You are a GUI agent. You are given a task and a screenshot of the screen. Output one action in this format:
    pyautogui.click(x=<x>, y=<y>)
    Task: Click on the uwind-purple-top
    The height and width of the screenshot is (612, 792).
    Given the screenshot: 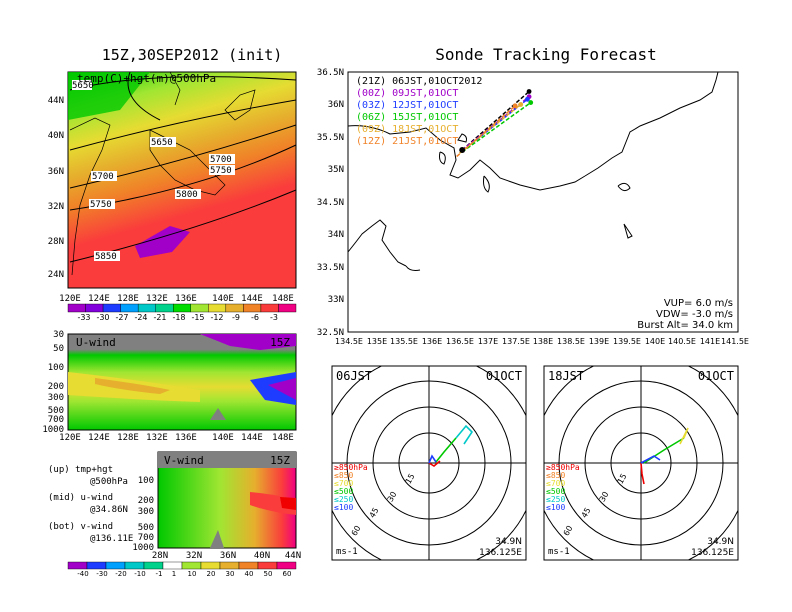 What is the action you would take?
    pyautogui.click(x=248, y=342)
    